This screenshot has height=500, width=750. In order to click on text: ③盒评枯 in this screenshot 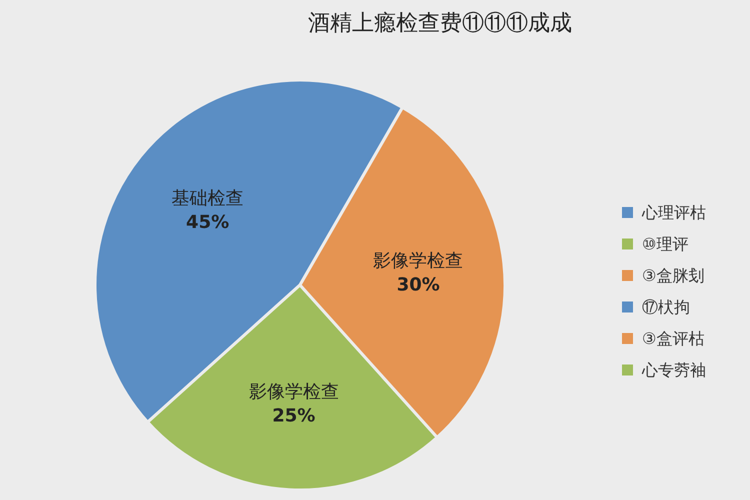, I will do `click(673, 338)`.